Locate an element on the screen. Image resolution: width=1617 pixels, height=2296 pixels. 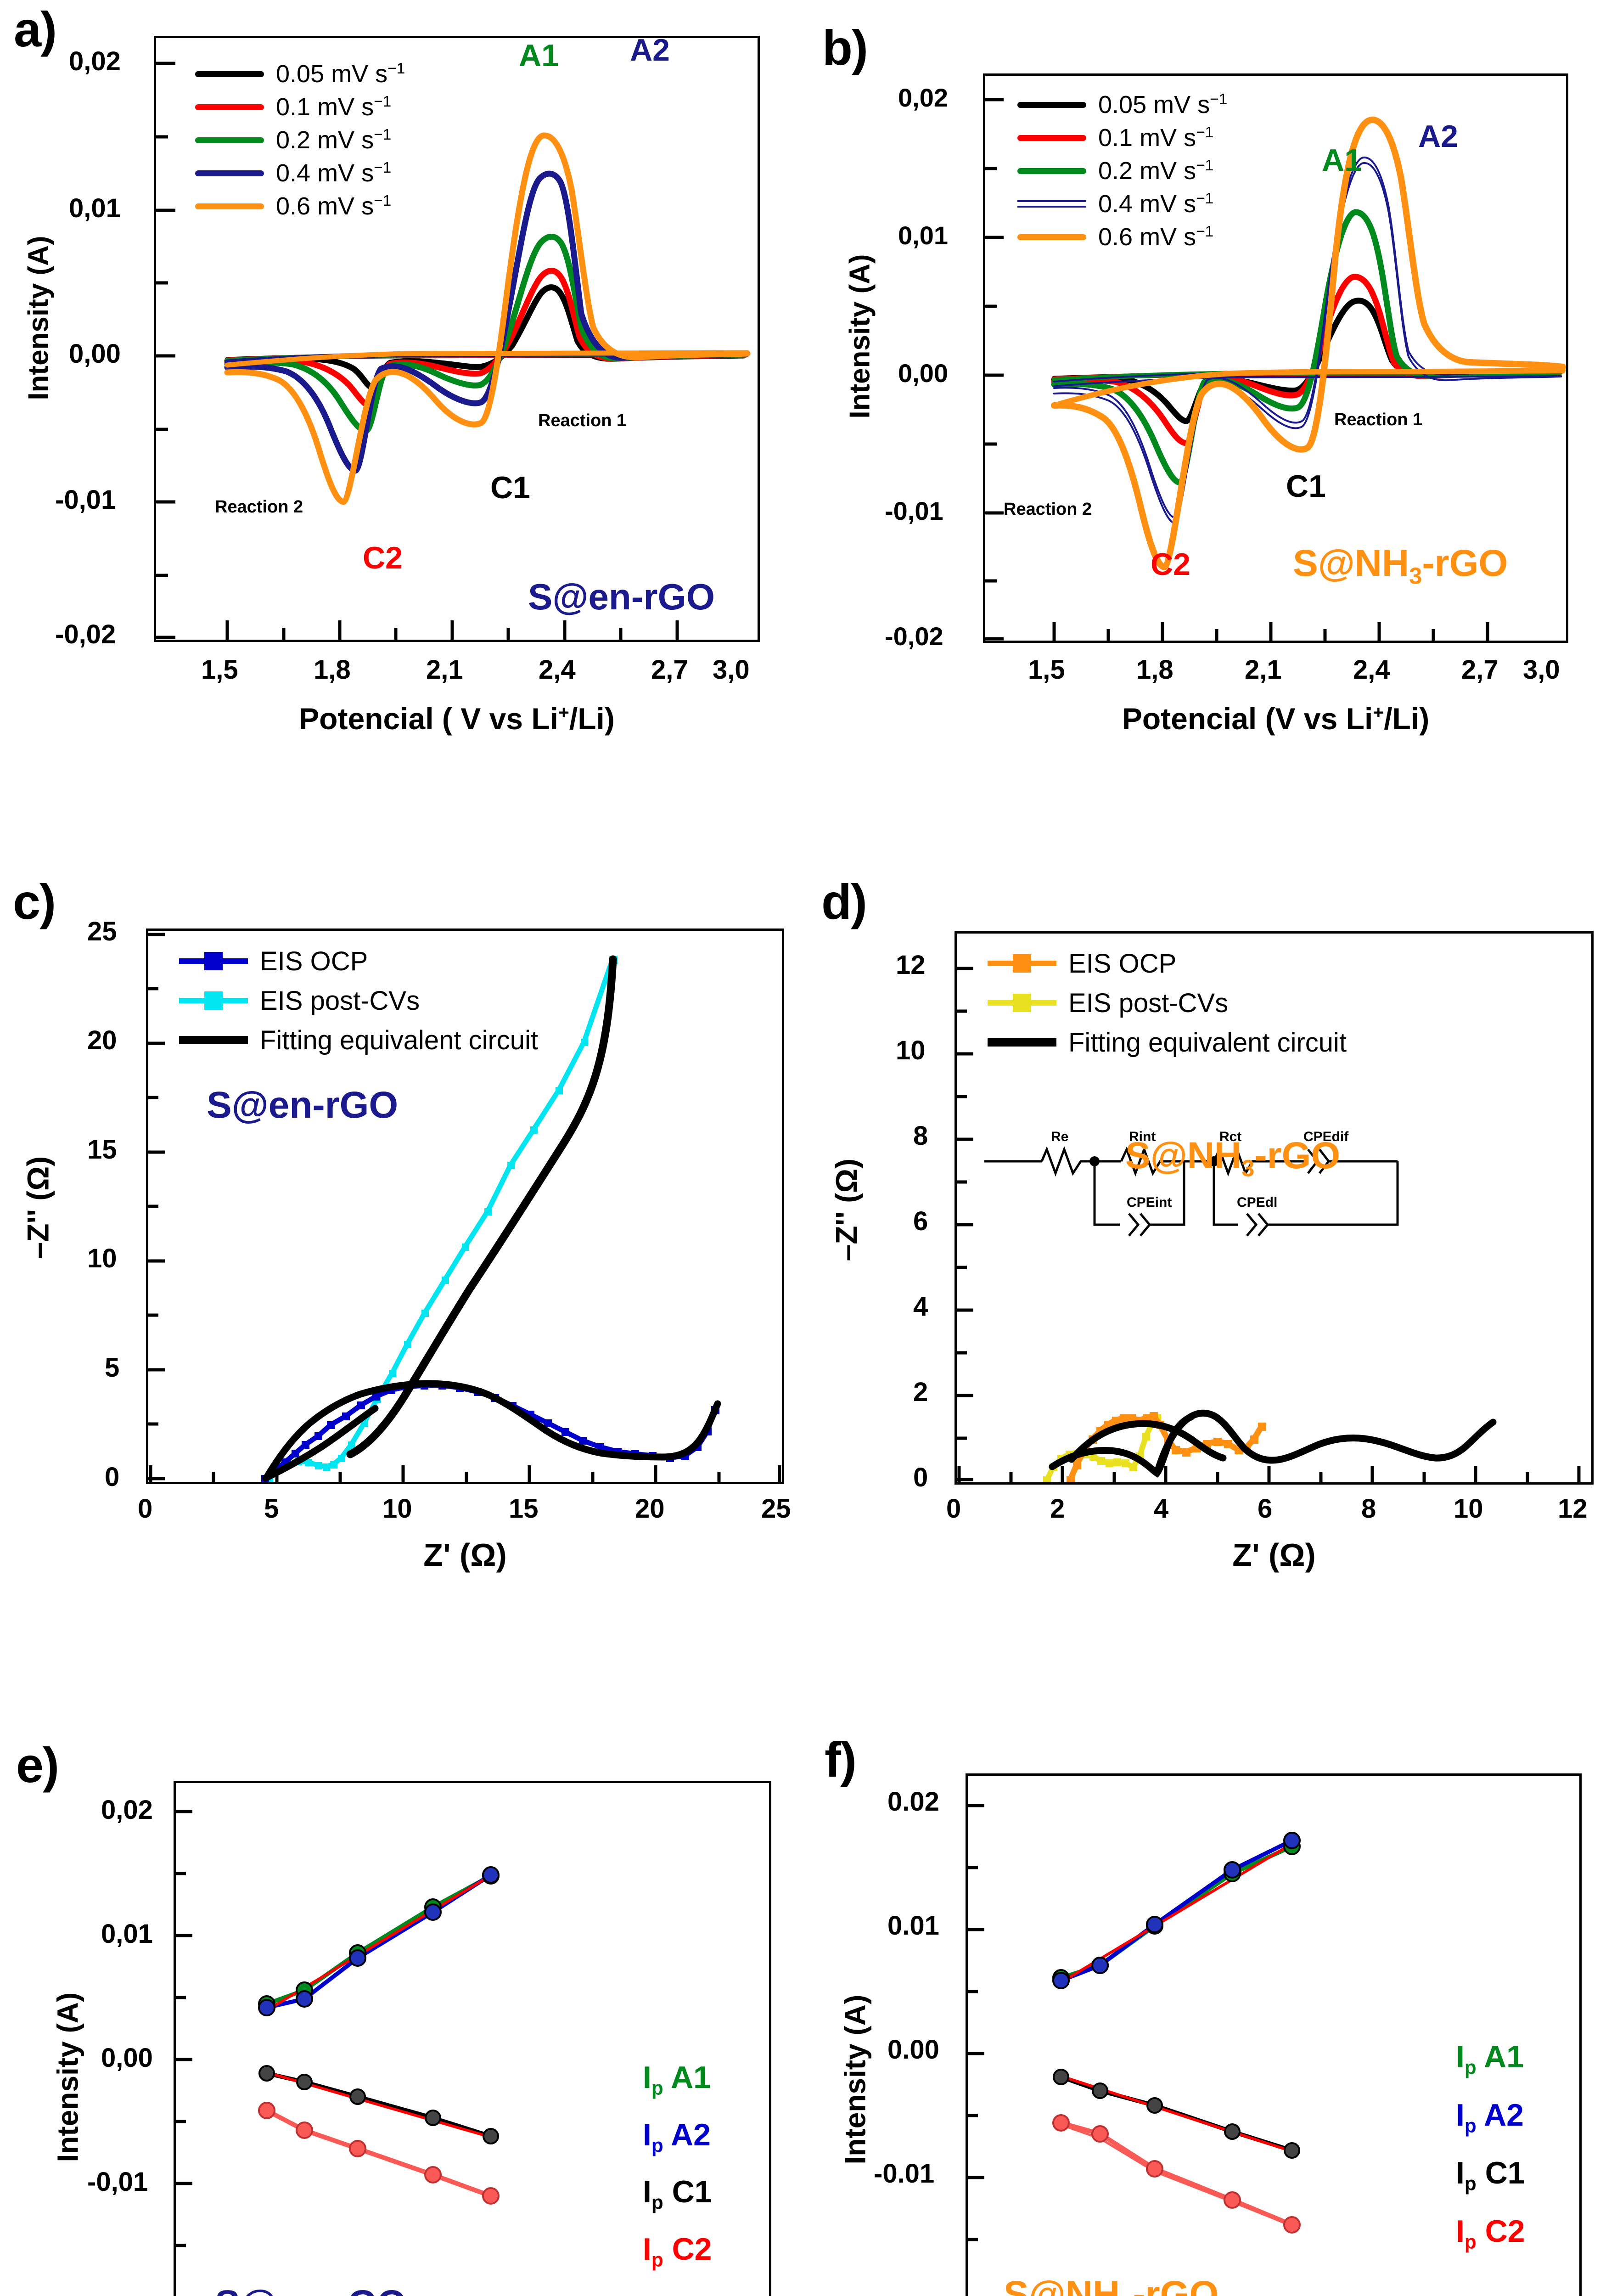
panel-c-xtick-1: 5 is located at coordinates (271, 1509).